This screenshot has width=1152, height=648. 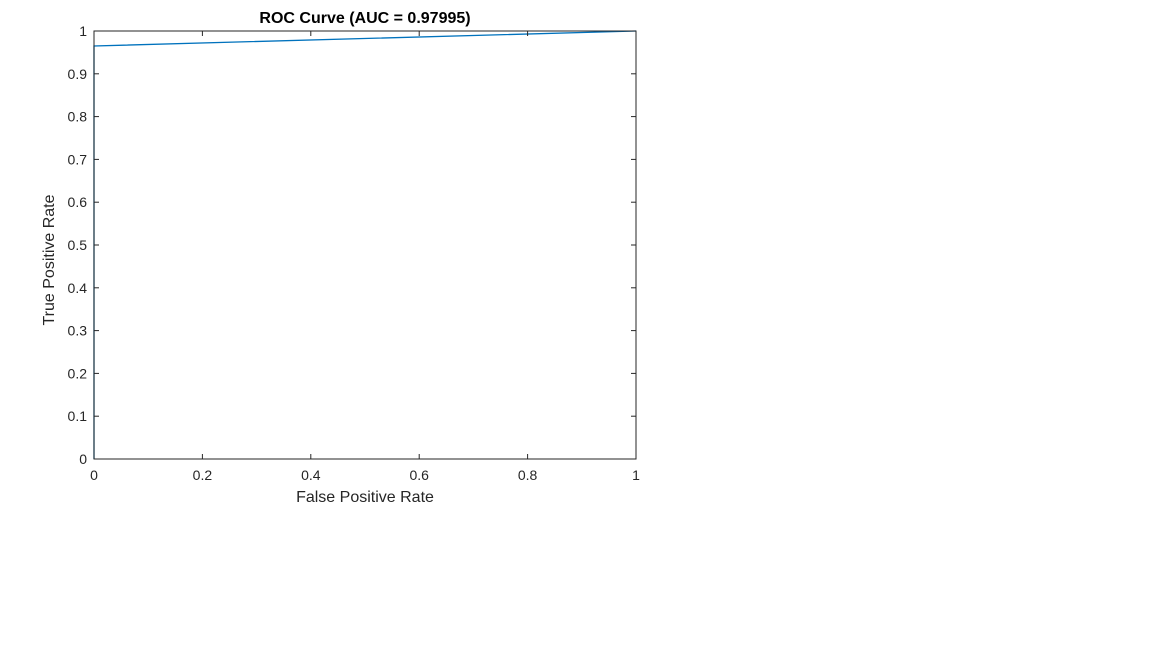 I want to click on x-tick-label: 0.8, so click(x=528, y=475).